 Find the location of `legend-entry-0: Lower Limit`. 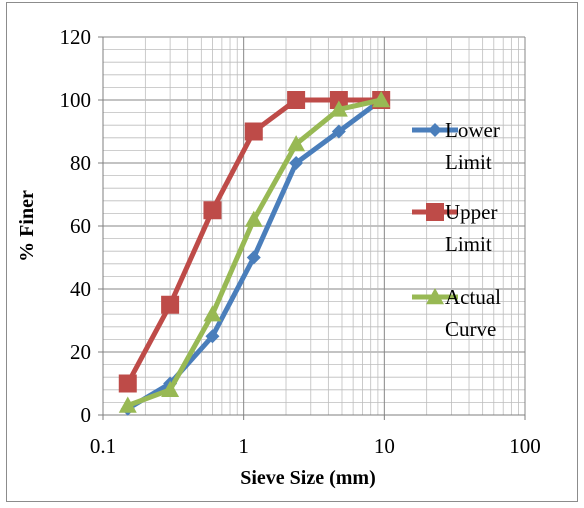

legend-entry-0: Lower Limit is located at coordinates (456, 146).